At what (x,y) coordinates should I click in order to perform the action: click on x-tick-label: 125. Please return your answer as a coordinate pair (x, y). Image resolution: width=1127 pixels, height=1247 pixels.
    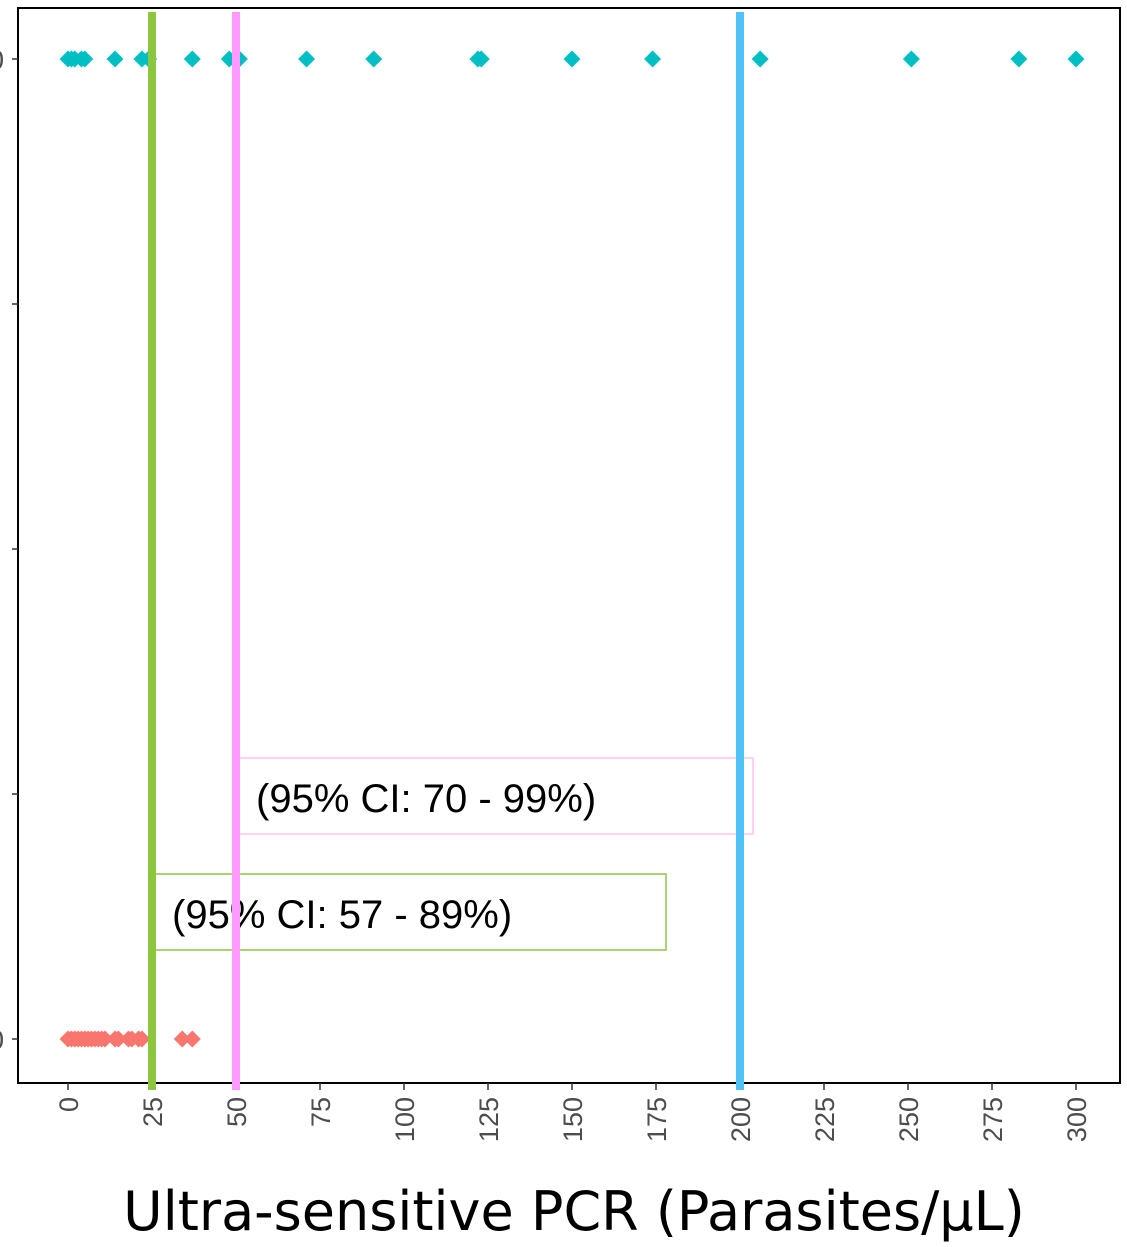
    Looking at the image, I should click on (489, 1119).